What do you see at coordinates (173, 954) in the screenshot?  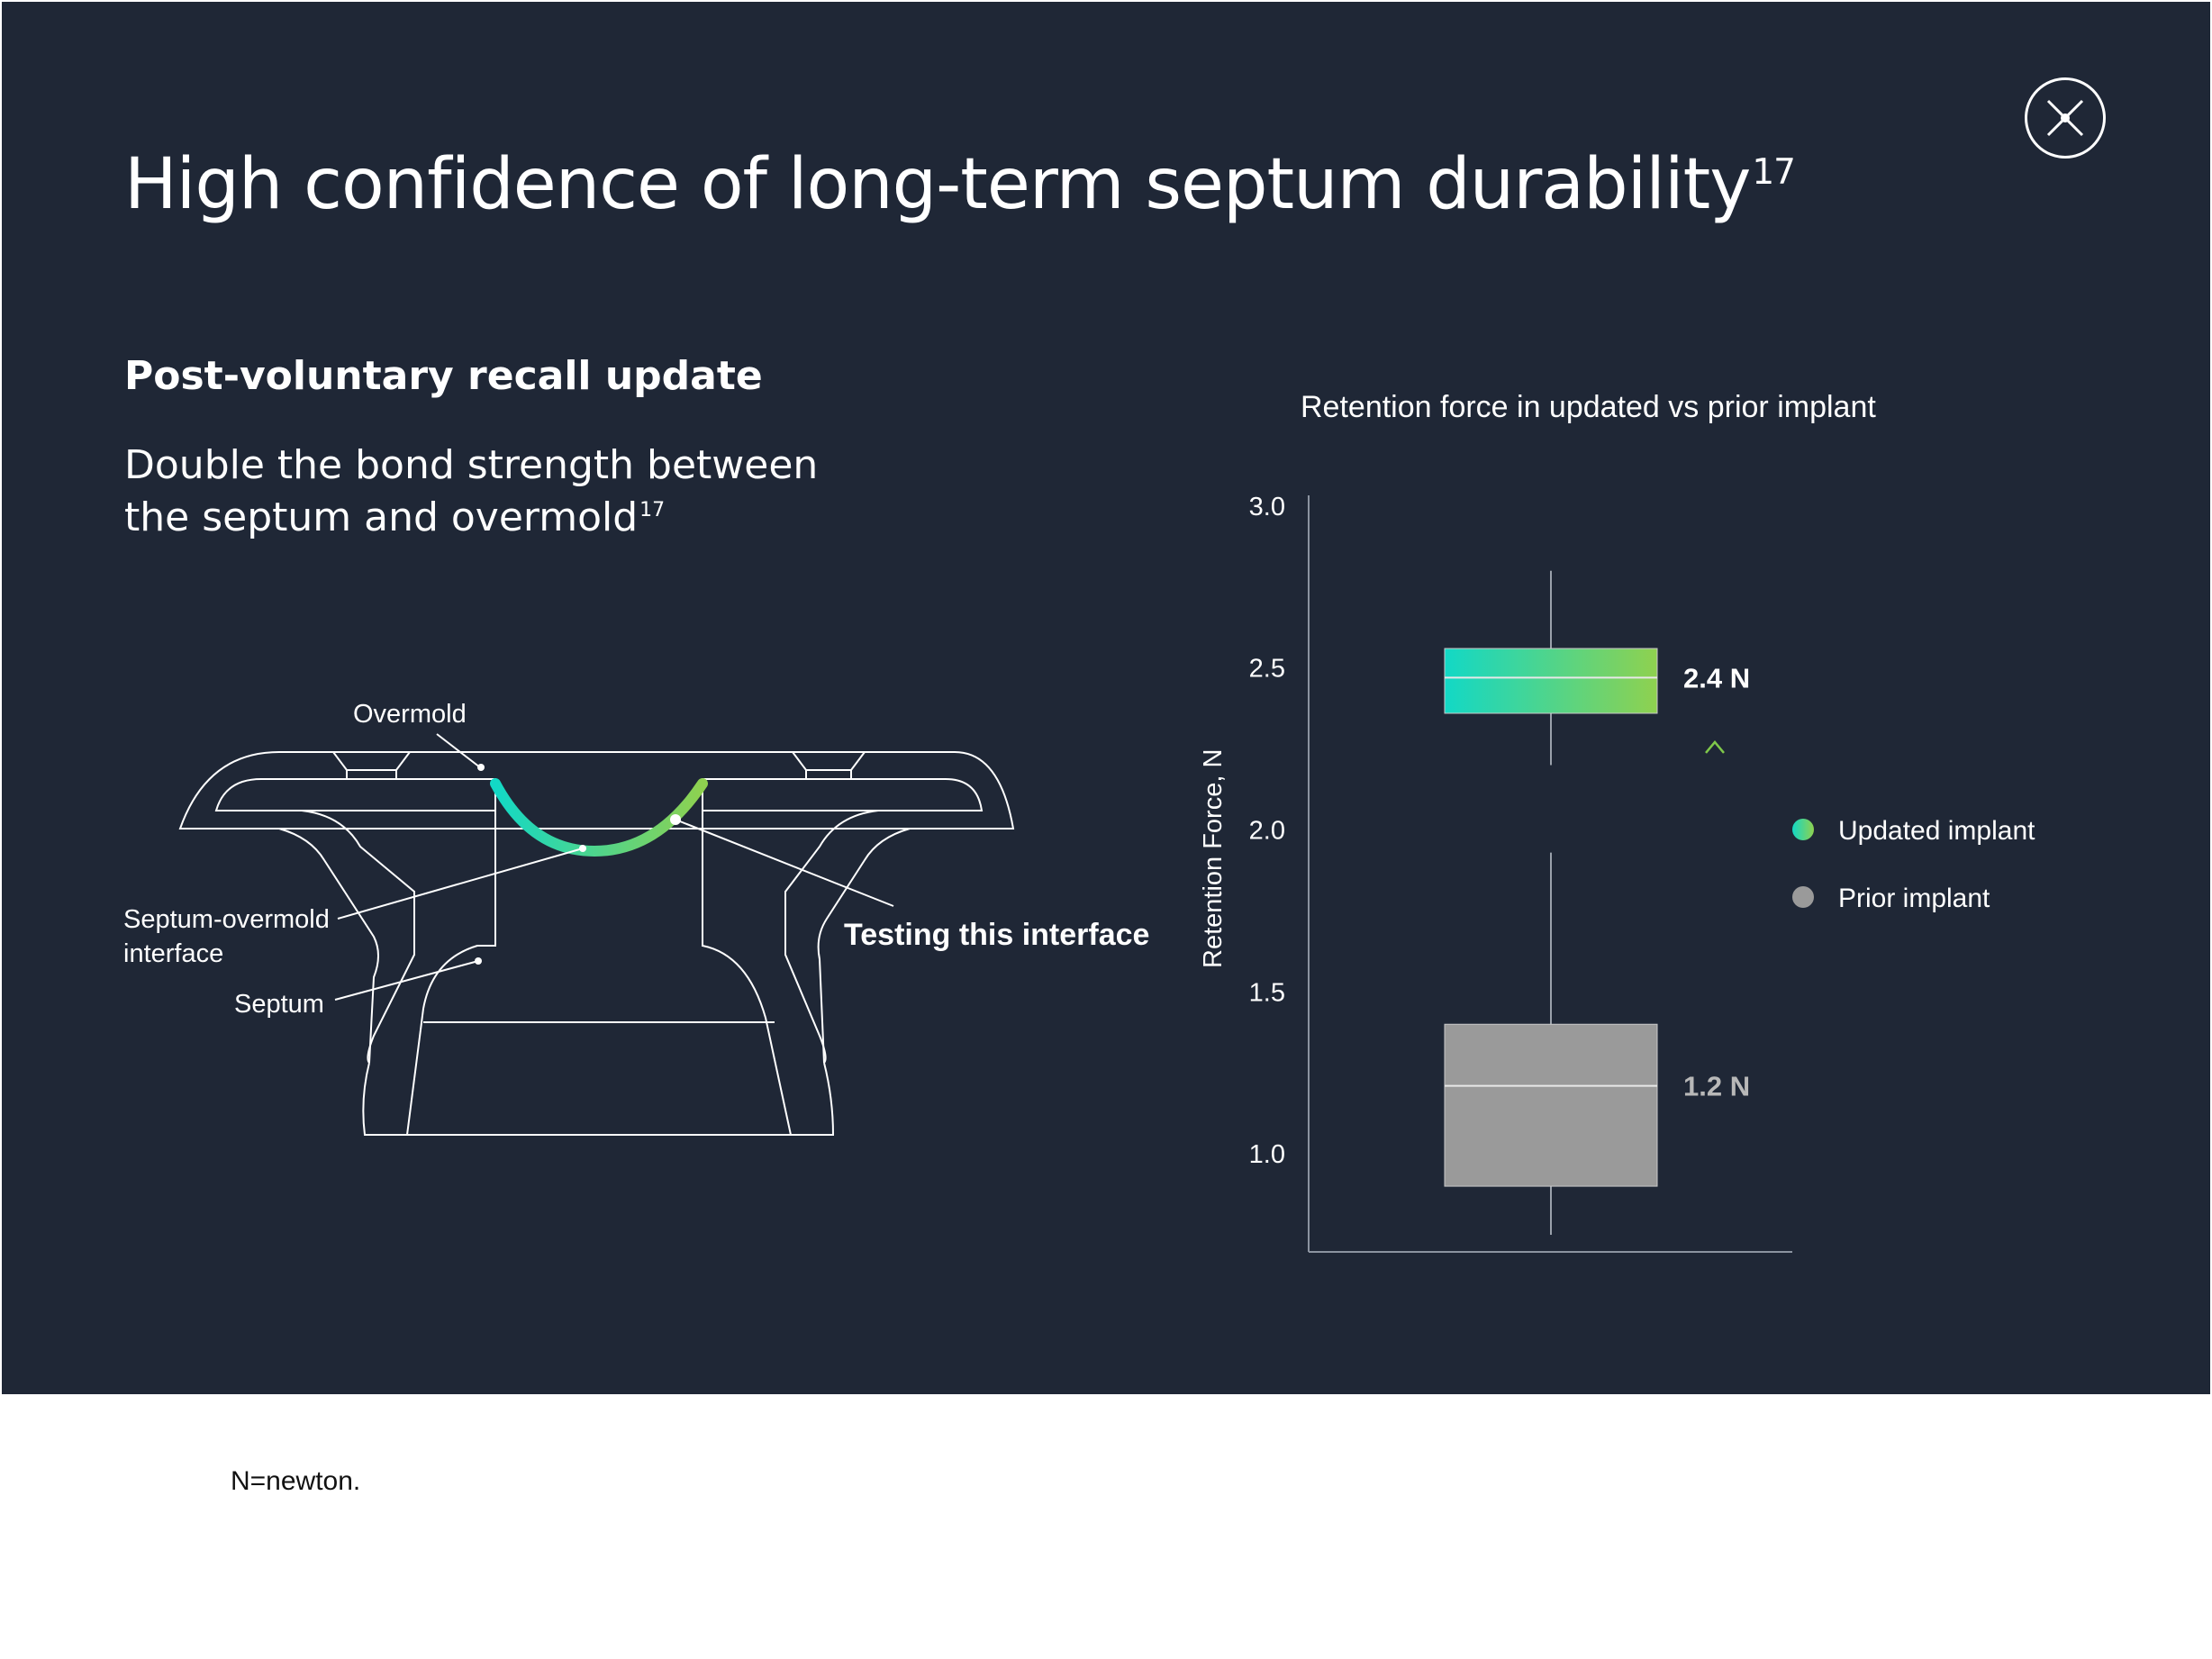 I see `label-interface-2: interface` at bounding box center [173, 954].